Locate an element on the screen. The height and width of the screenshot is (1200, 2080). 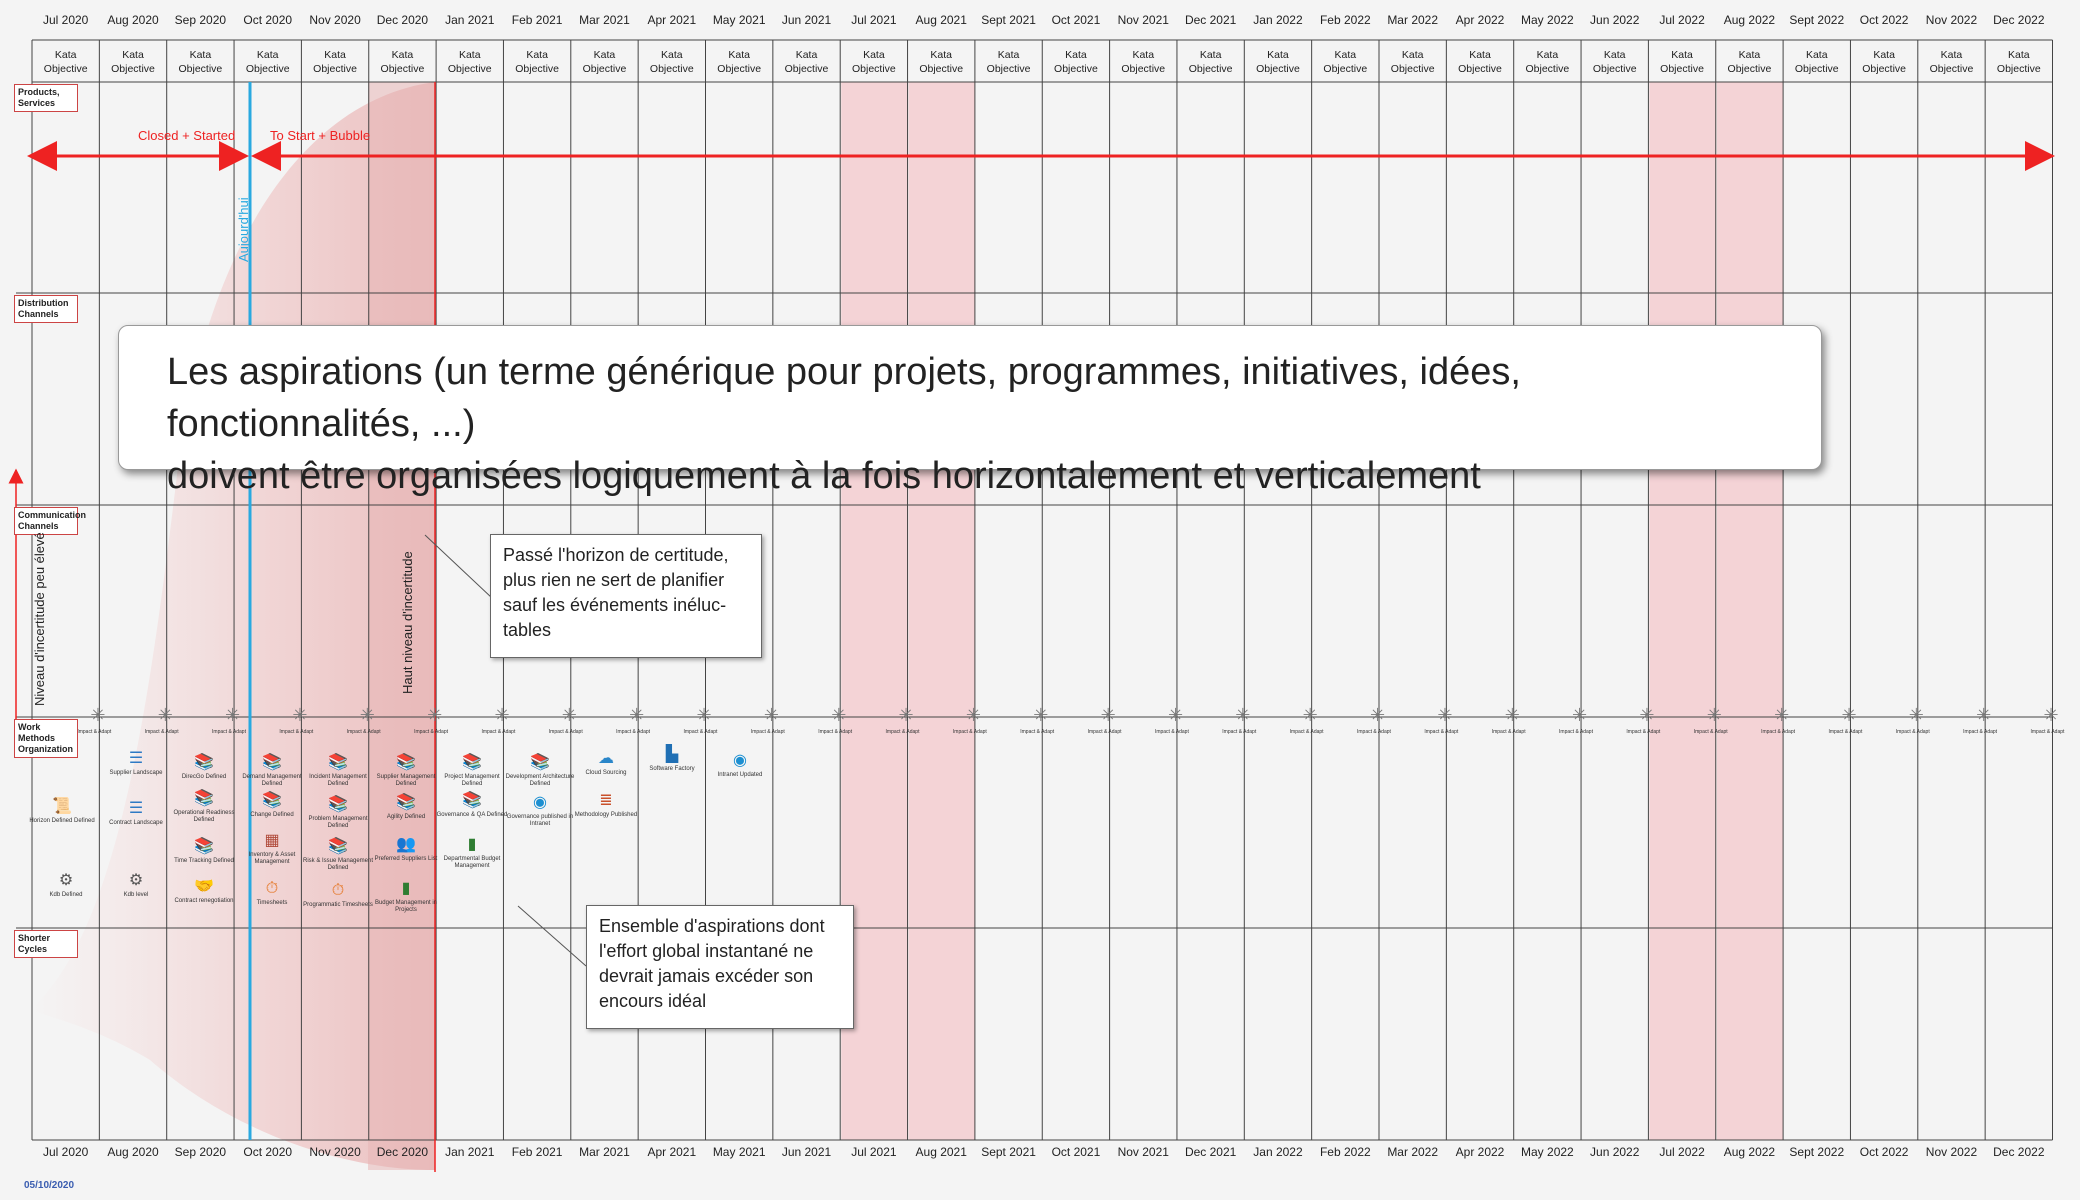
month-header: Jul 2022 is located at coordinates (1682, 20).